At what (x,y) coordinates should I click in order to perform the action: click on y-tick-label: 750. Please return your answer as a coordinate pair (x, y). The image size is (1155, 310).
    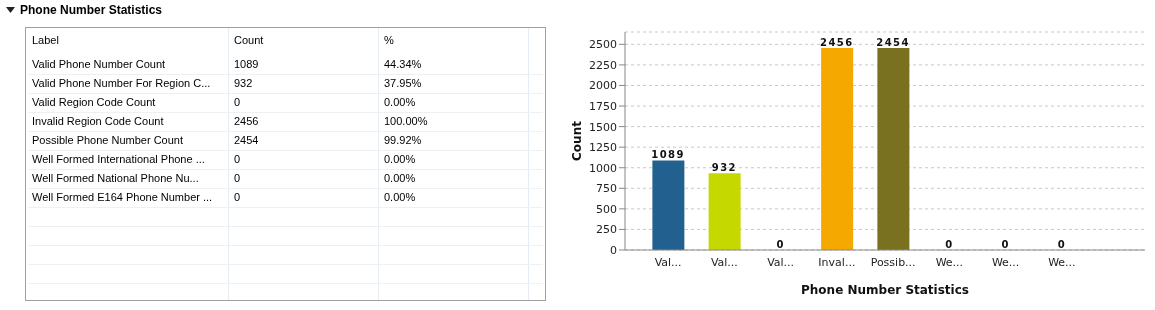
    Looking at the image, I should click on (606, 189).